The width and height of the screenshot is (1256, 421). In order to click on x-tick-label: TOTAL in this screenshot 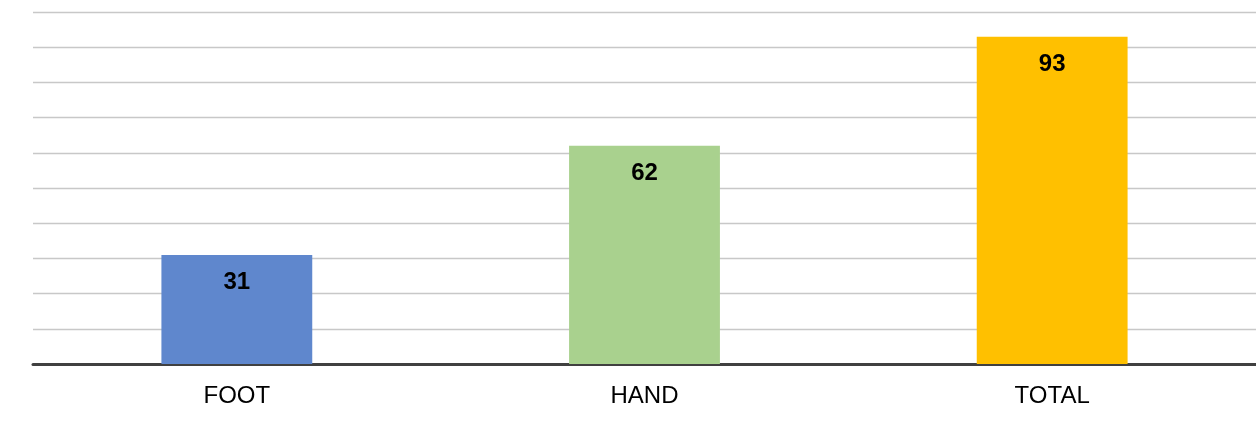, I will do `click(1052, 394)`.